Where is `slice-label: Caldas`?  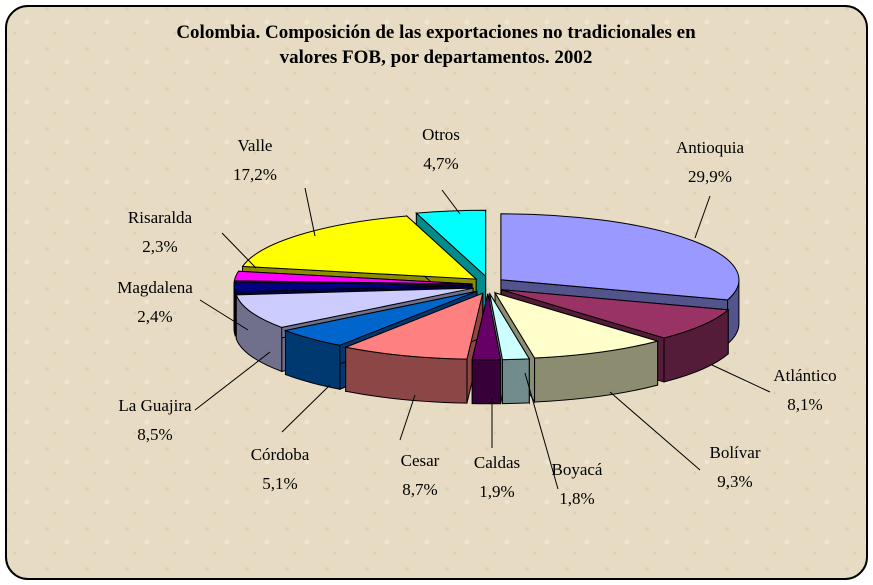
slice-label: Caldas is located at coordinates (497, 462).